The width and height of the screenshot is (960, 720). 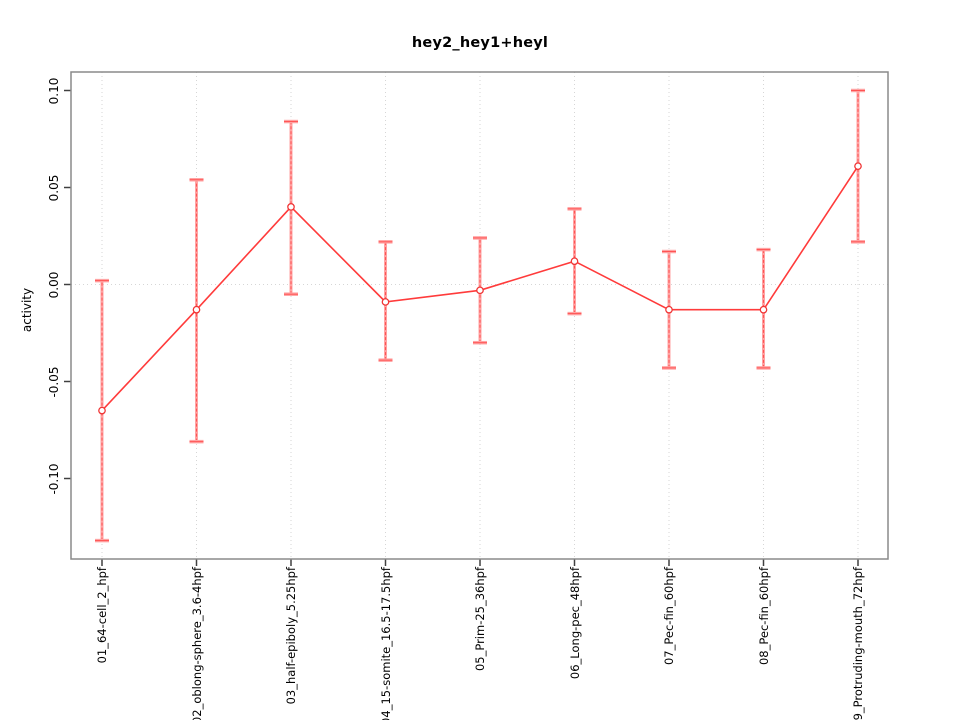 I want to click on y-tick-label: 0.10, so click(x=54, y=90).